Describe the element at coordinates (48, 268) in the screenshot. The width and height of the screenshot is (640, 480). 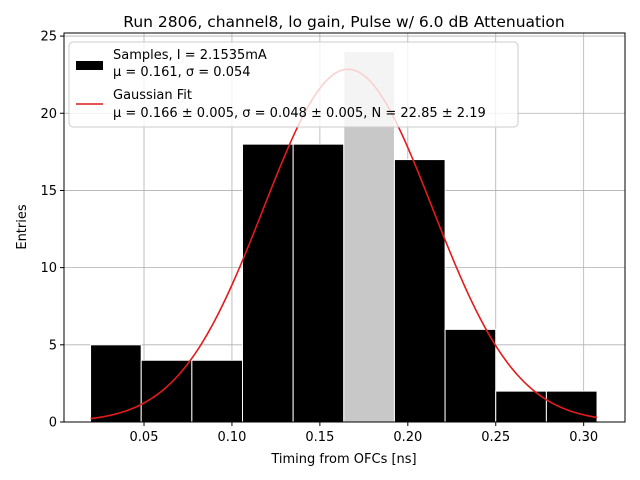
I see `y-tick-label: 10` at that location.